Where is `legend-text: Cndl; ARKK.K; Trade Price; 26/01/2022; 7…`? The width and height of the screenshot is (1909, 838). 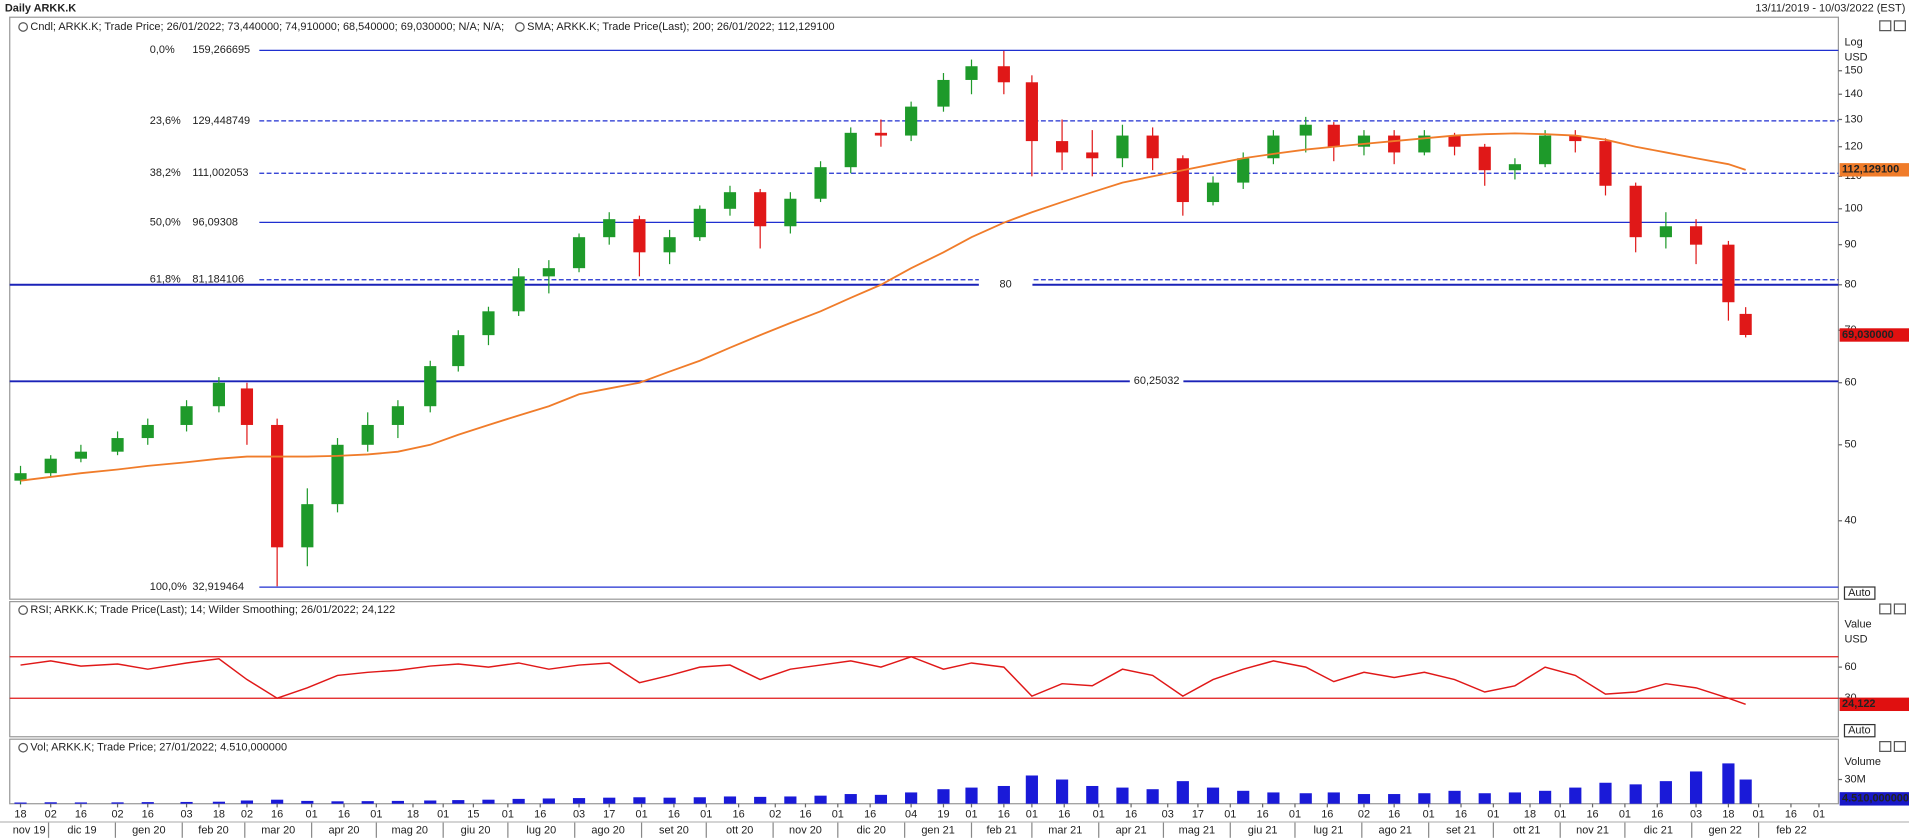 legend-text: Cndl; ARKK.K; Trade Price; 26/01/2022; 7… is located at coordinates (267, 27).